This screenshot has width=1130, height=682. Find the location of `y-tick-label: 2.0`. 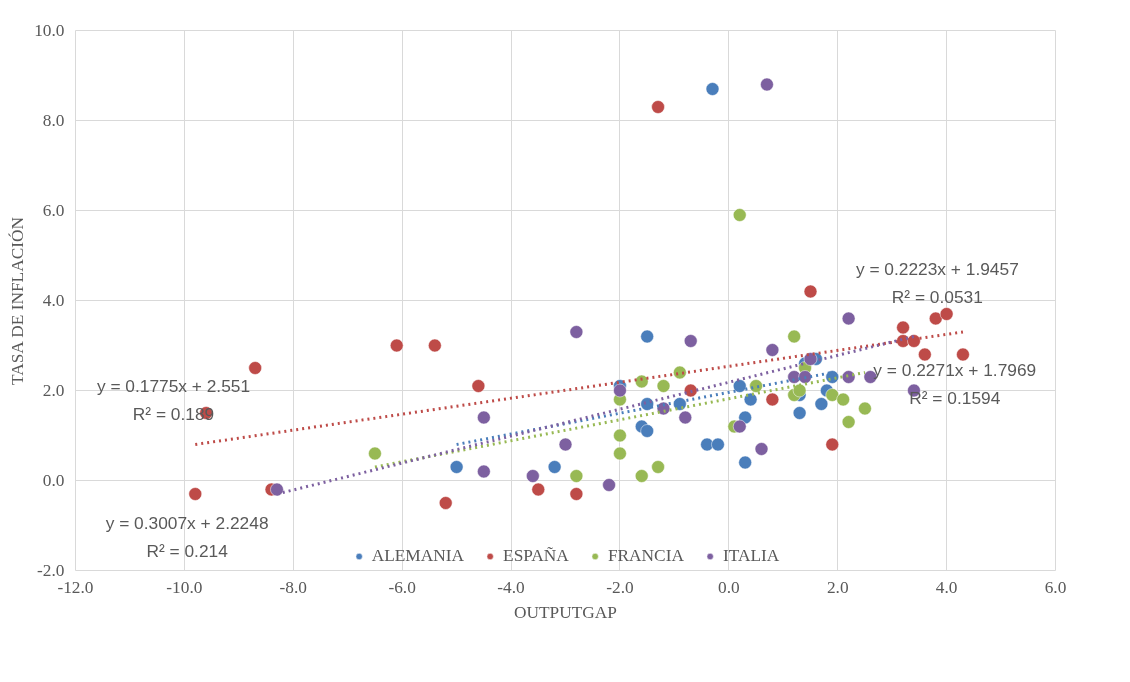

y-tick-label: 2.0 is located at coordinates (53, 390).